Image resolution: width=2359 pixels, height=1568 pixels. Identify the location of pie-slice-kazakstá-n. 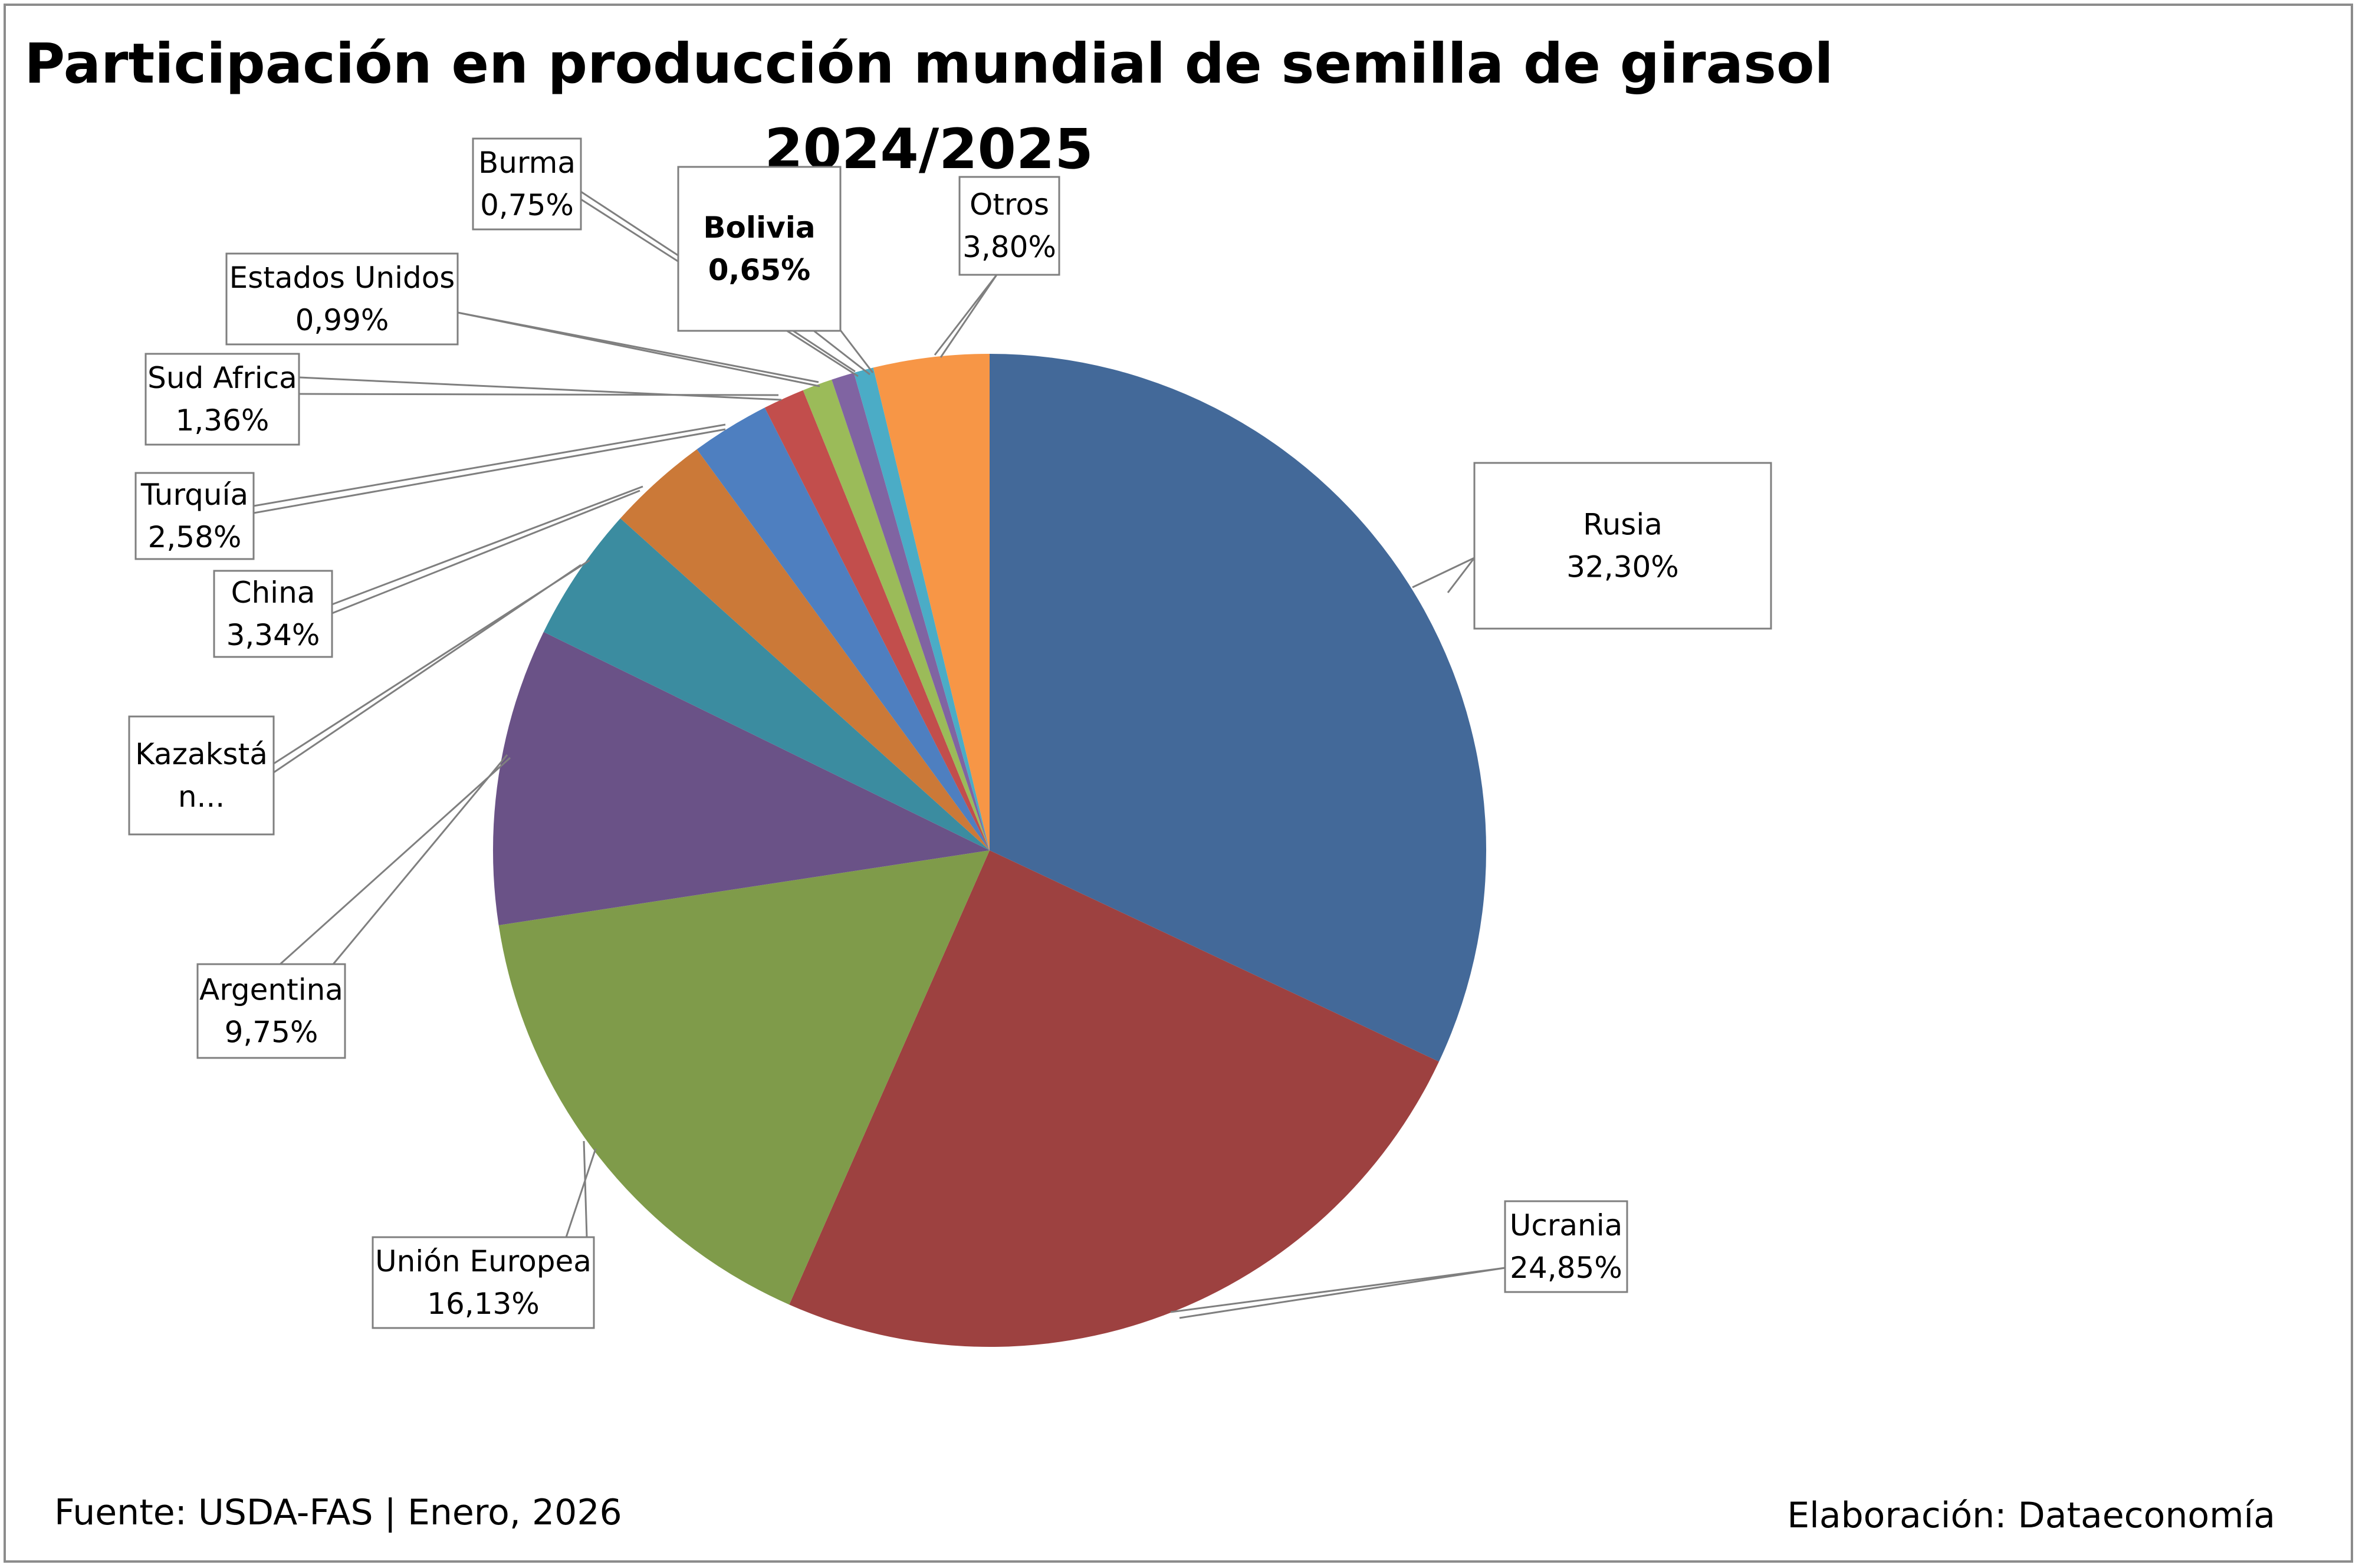
(766, 684).